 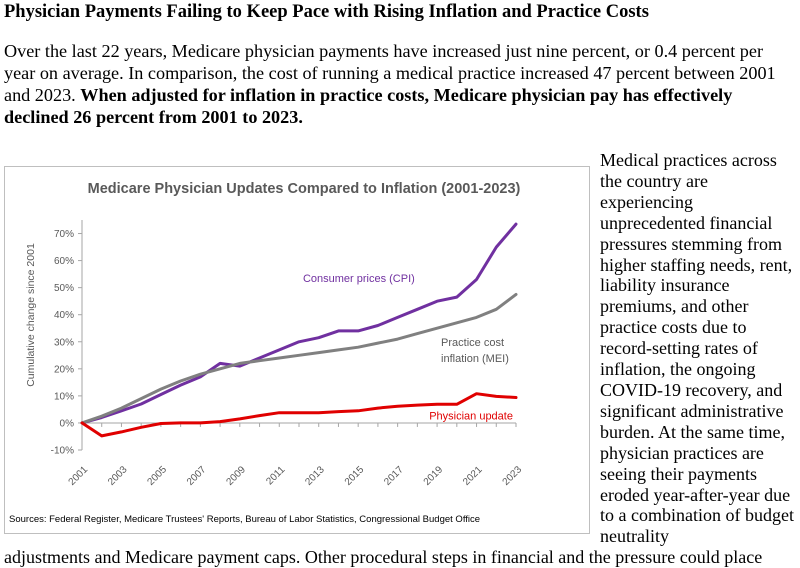 What do you see at coordinates (475, 359) in the screenshot?
I see `mei-label-line-2: inflation (MEI)` at bounding box center [475, 359].